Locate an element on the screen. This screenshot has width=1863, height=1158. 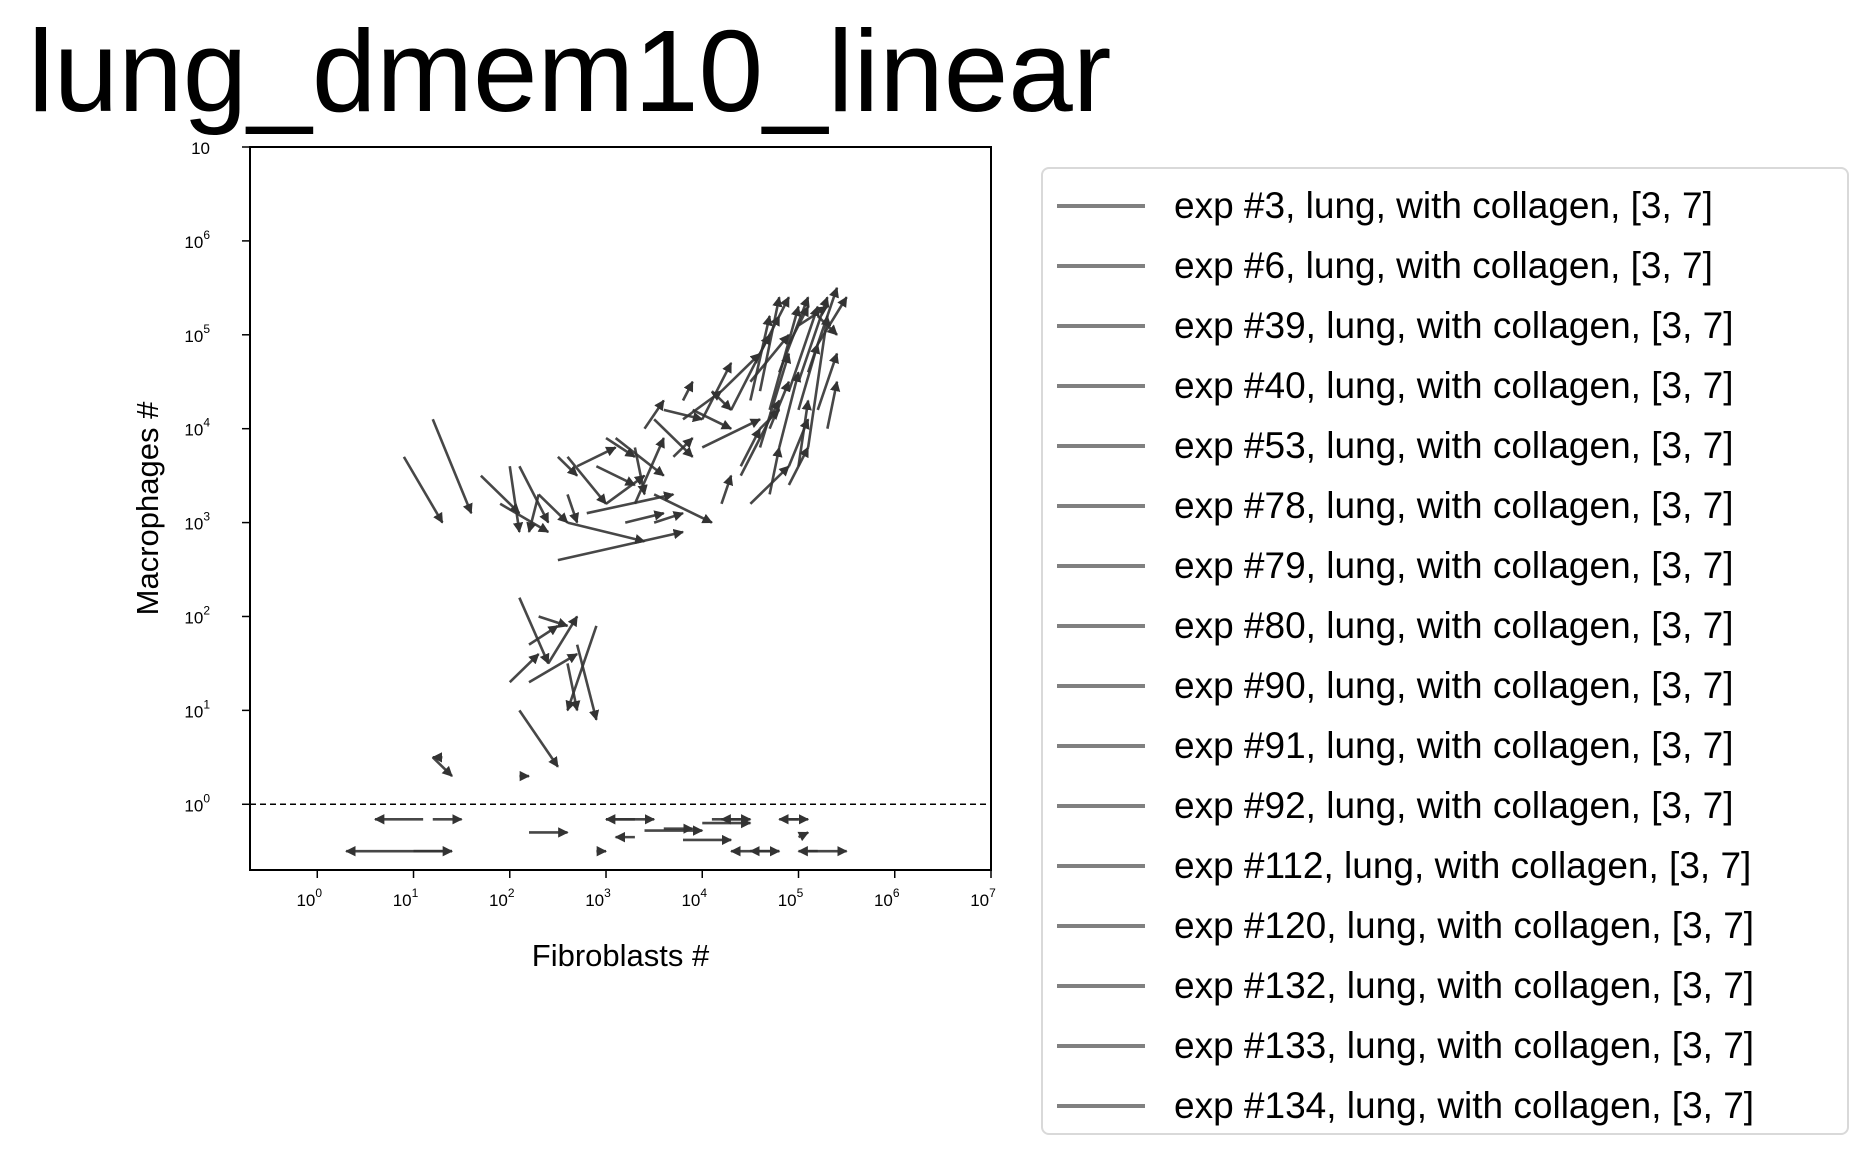
x-tick-label: 10⁰ is located at coordinates (309, 898).